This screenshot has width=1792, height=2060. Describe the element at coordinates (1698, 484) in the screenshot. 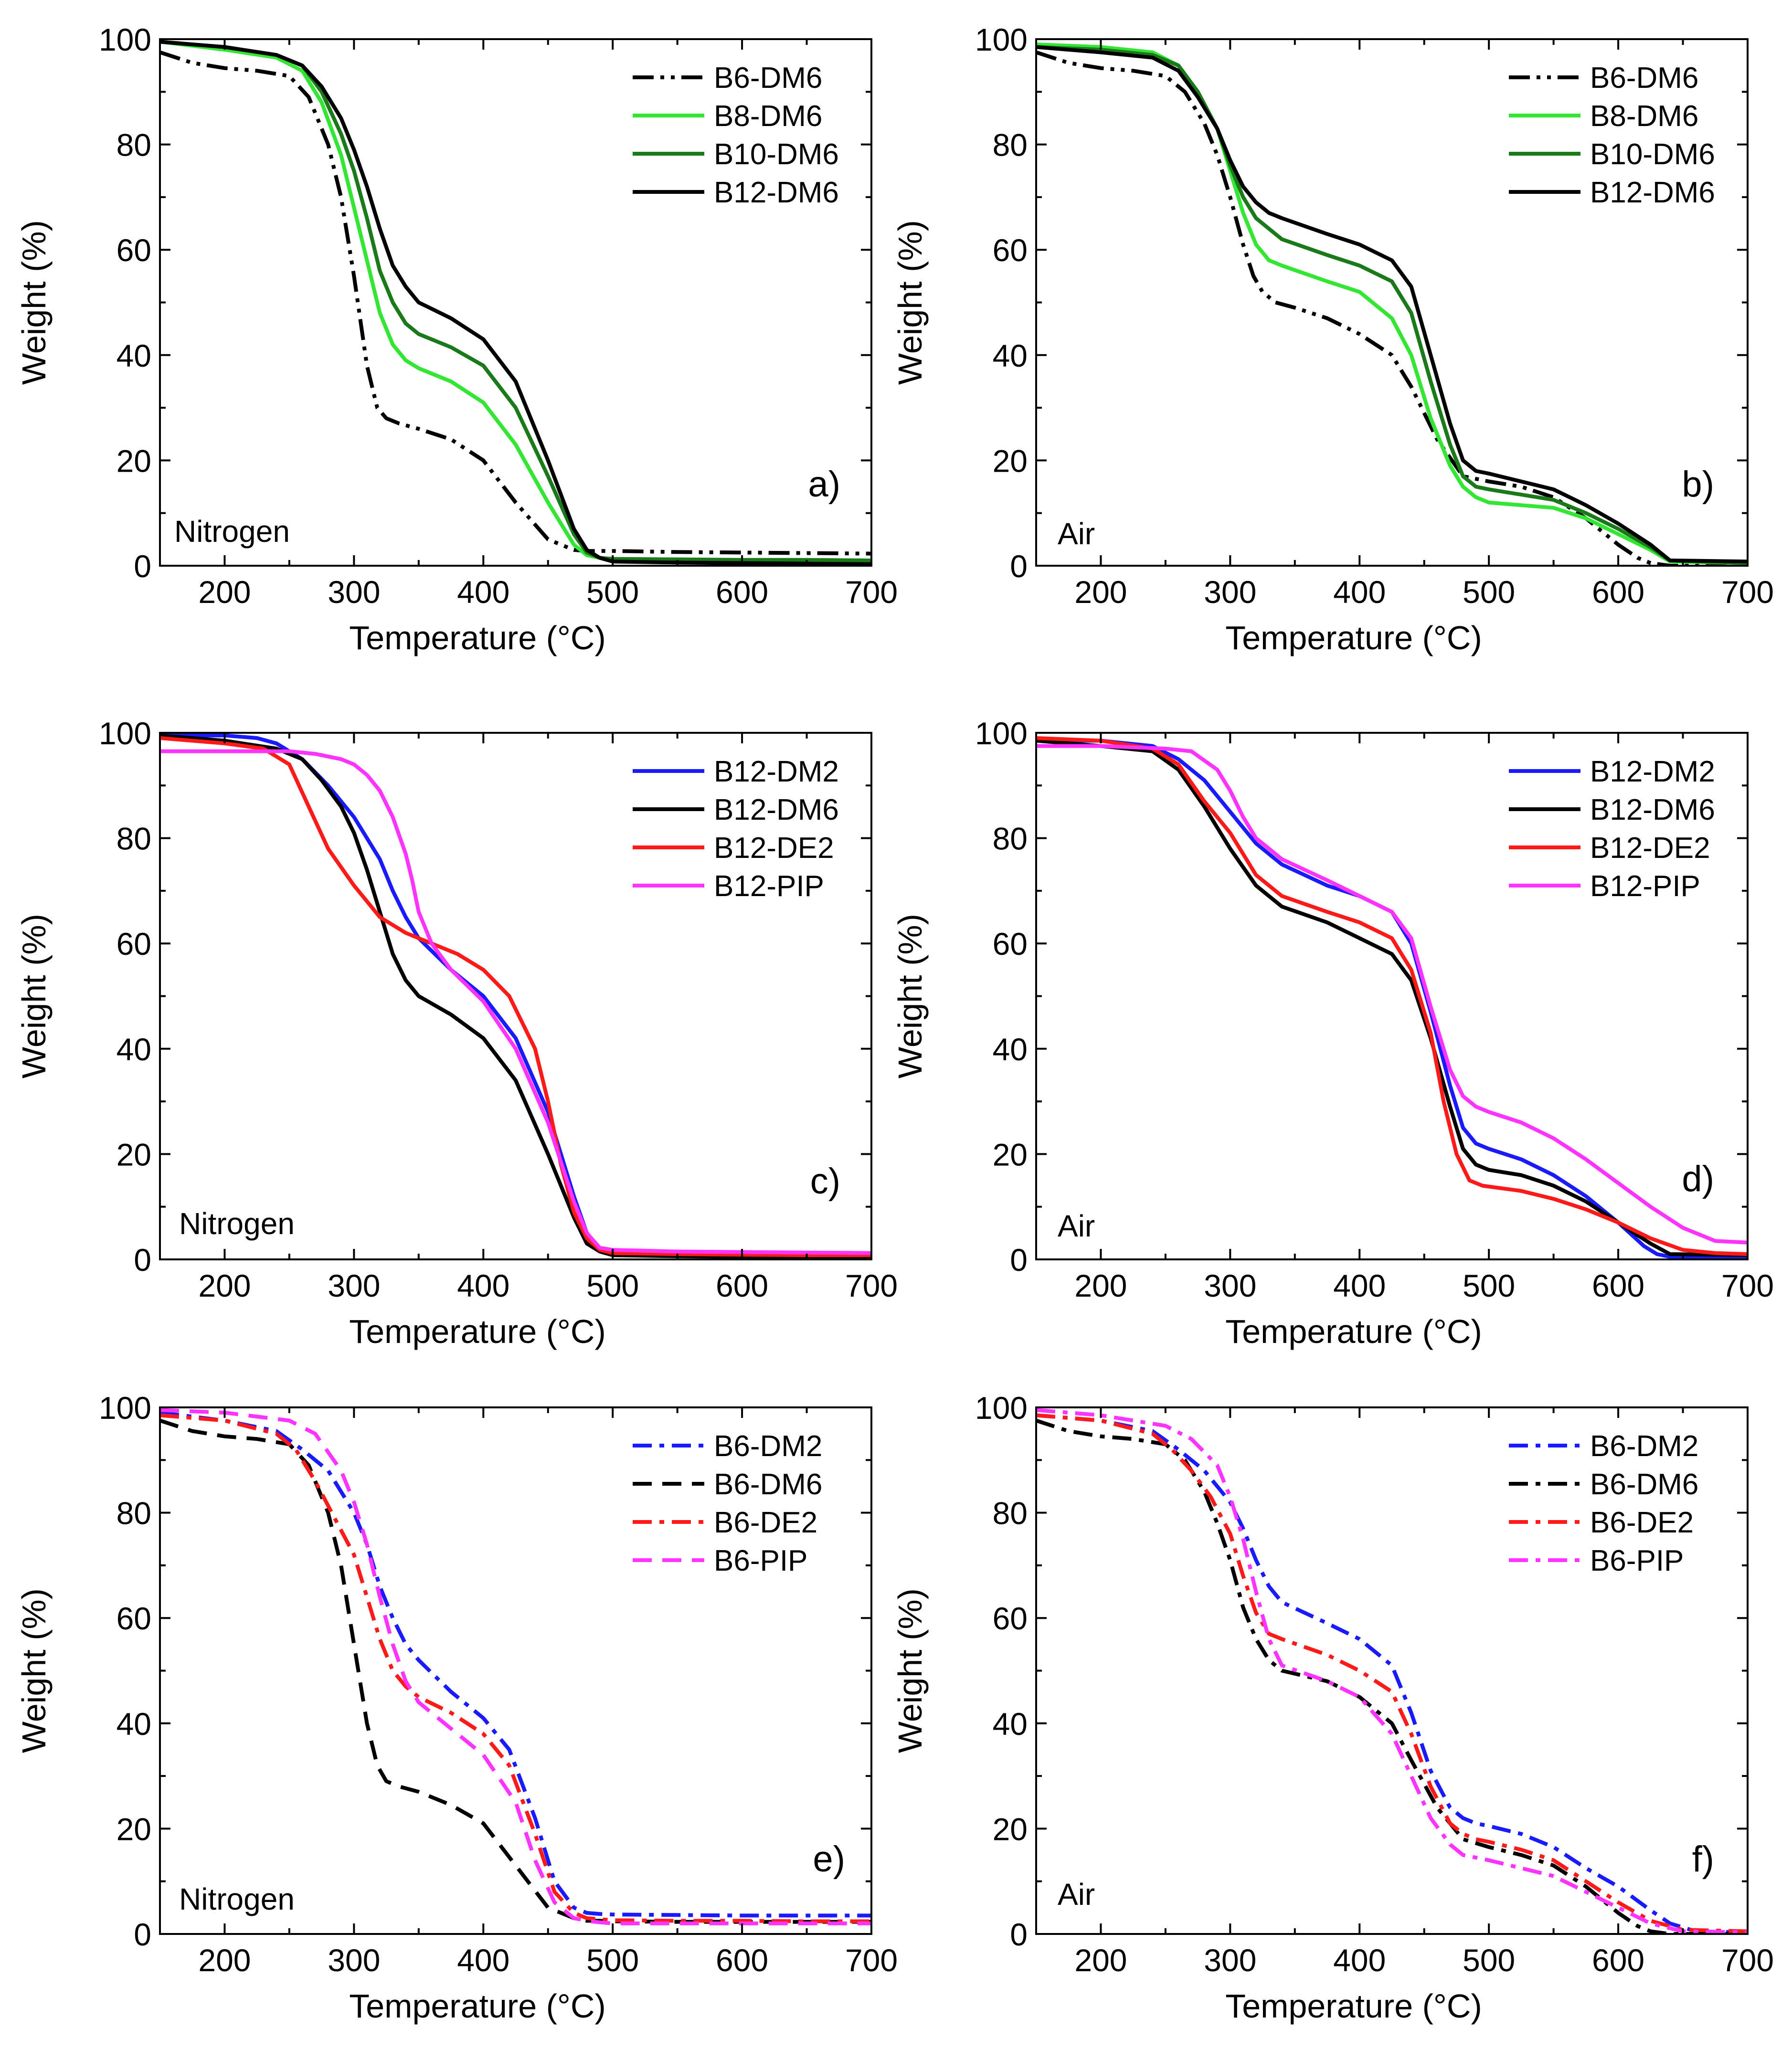

I see `panel-label: b)` at that location.